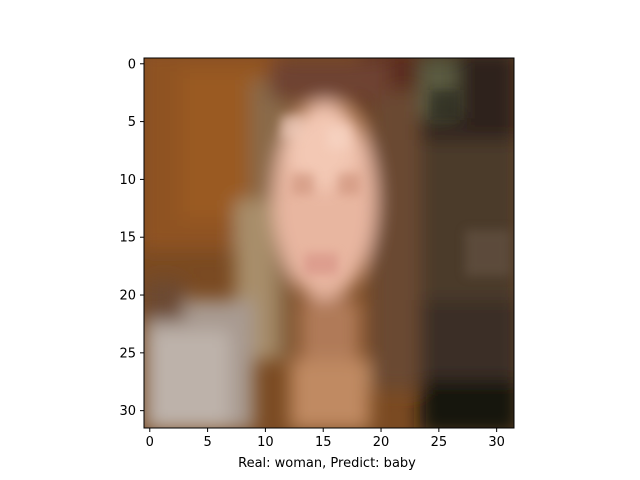 The image size is (640, 480). Describe the element at coordinates (207, 442) in the screenshot. I see `x-tick-label: 5` at that location.